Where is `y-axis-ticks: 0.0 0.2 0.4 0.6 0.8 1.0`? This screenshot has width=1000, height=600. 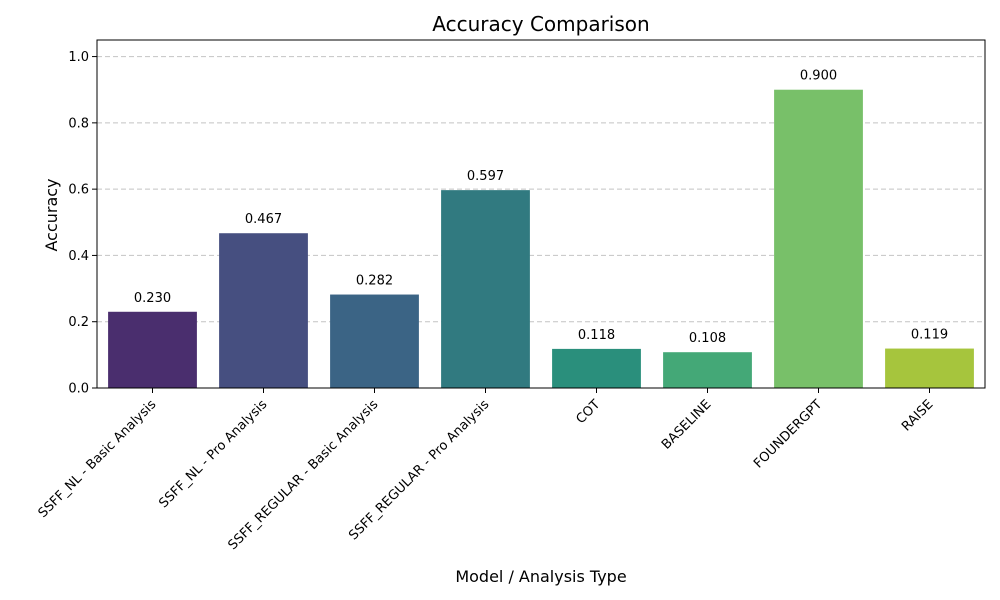
y-axis-ticks: 0.0 0.2 0.4 0.6 0.8 1.0 is located at coordinates (82, 223).